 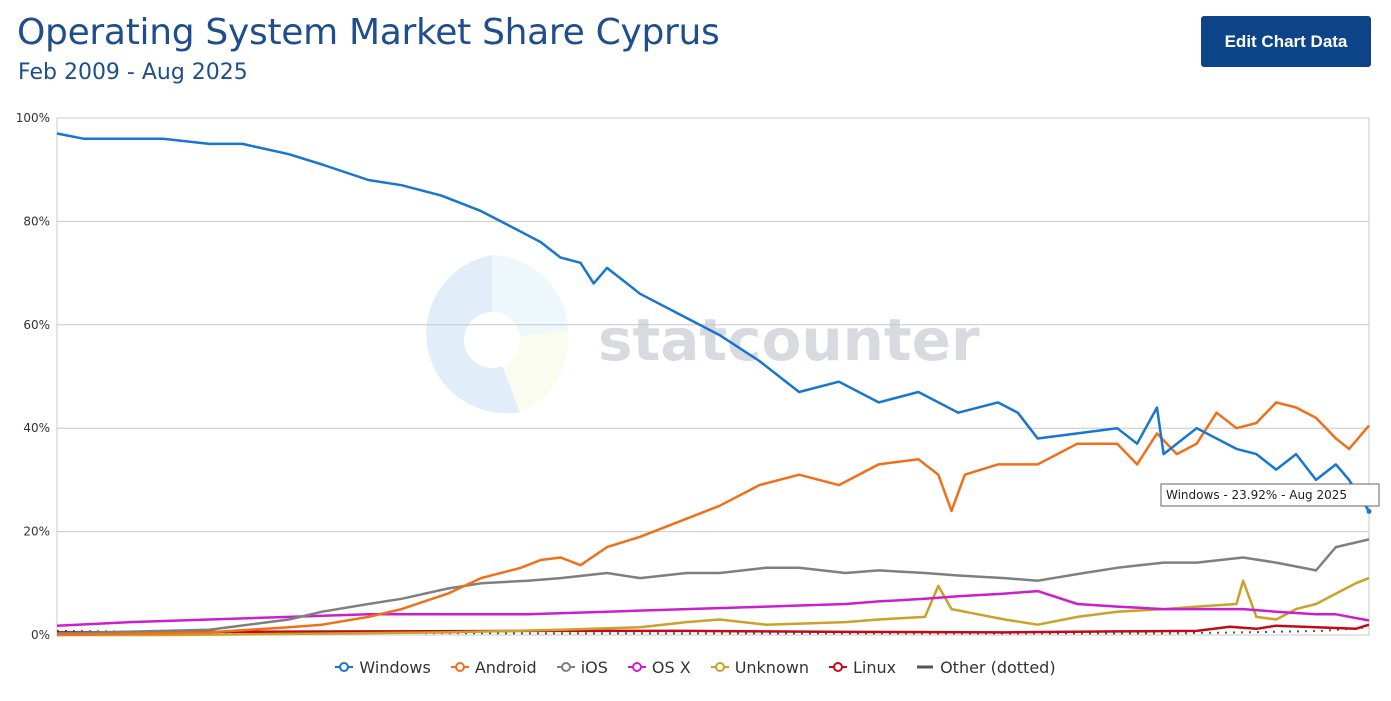 What do you see at coordinates (36, 428) in the screenshot?
I see `y-tick-label: 40%` at bounding box center [36, 428].